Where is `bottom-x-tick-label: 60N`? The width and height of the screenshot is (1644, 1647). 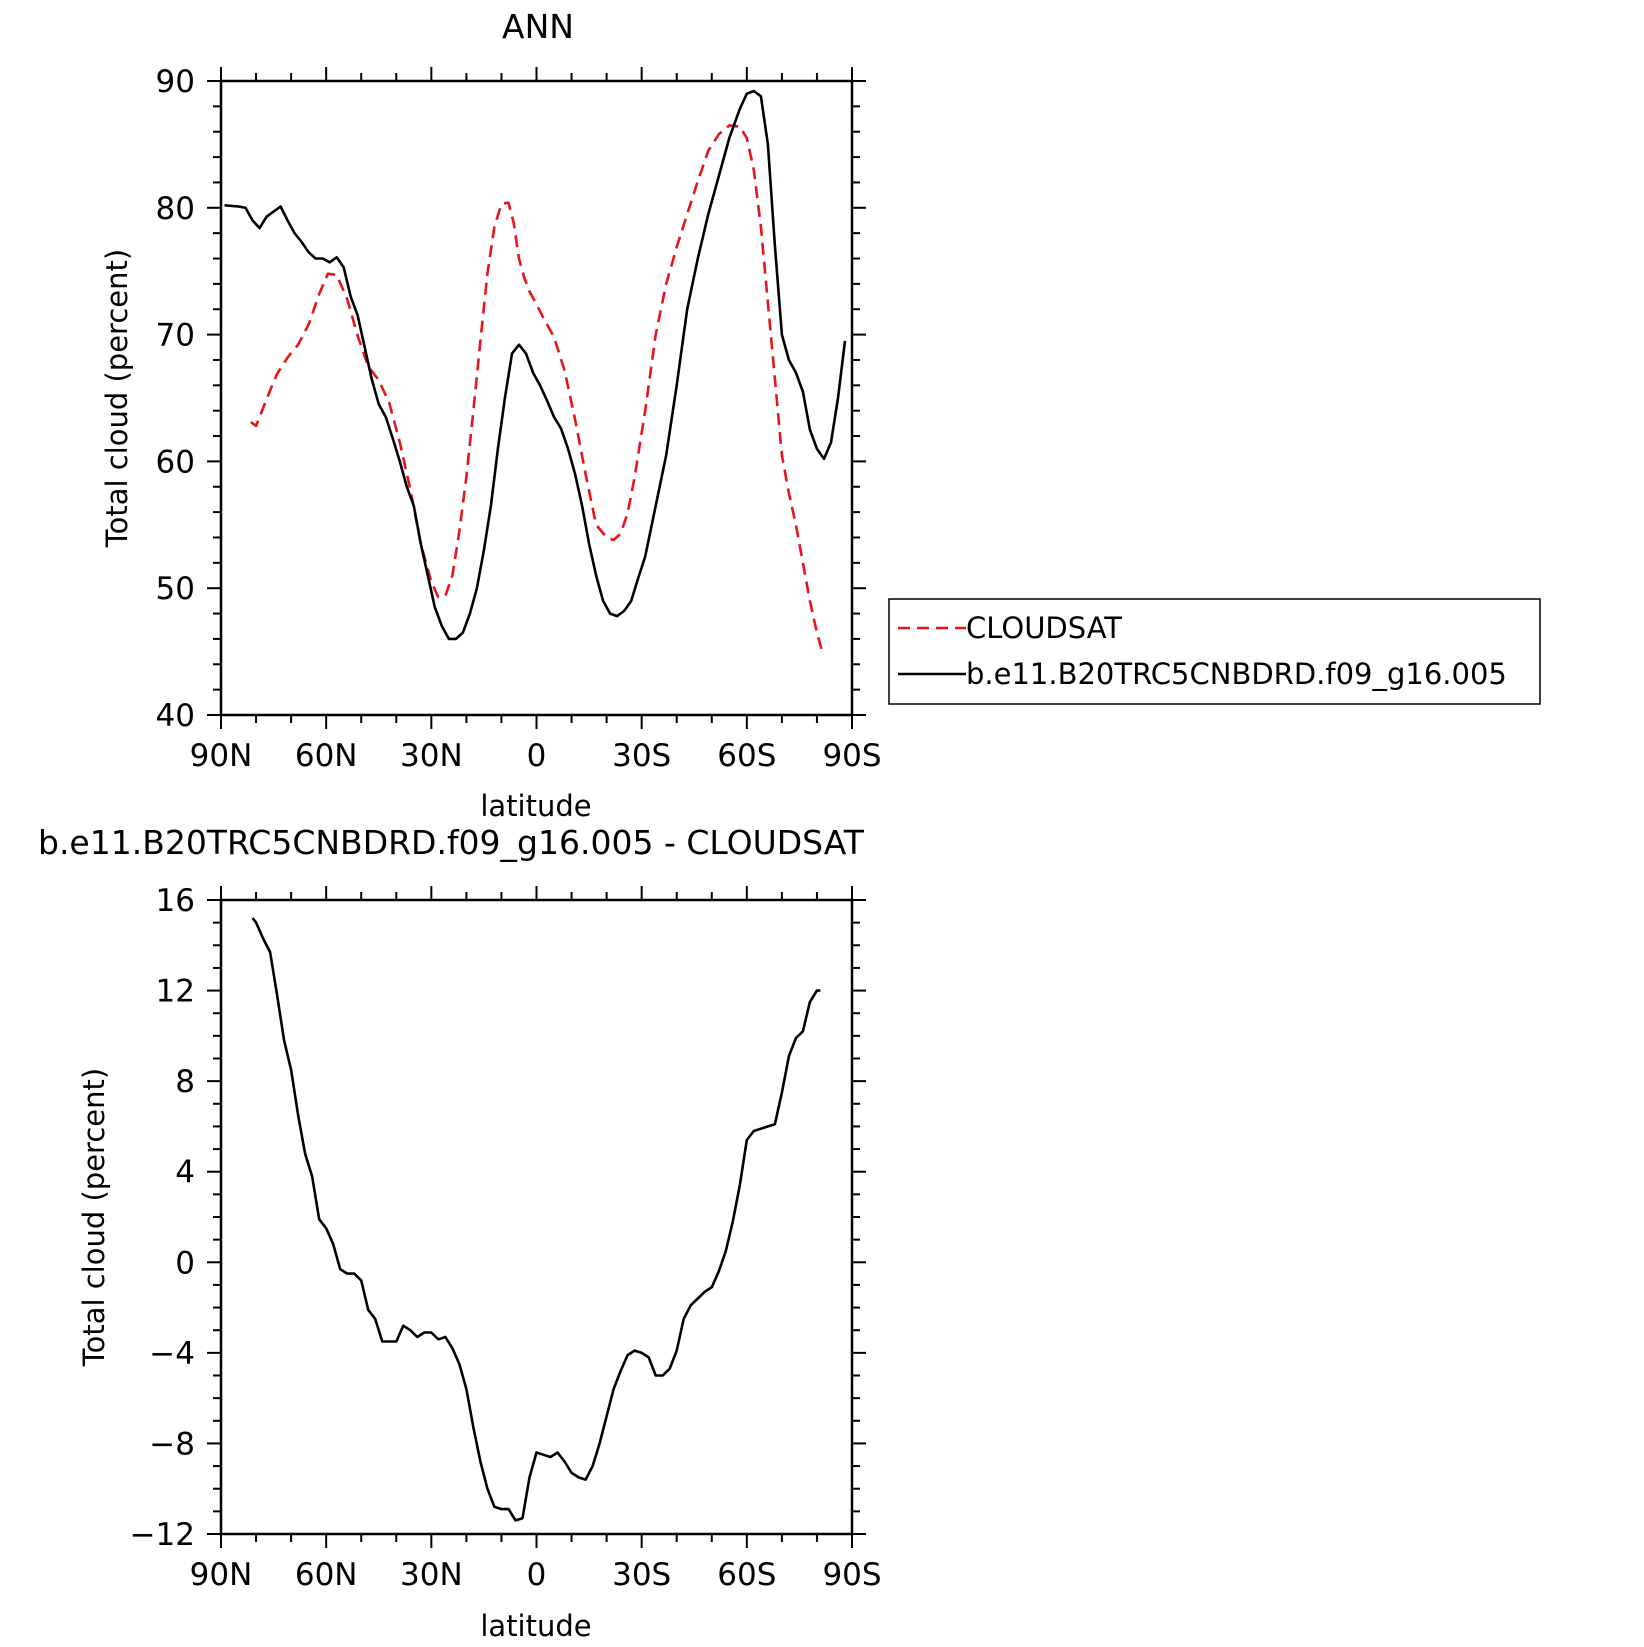
bottom-x-tick-label: 60N is located at coordinates (326, 1575).